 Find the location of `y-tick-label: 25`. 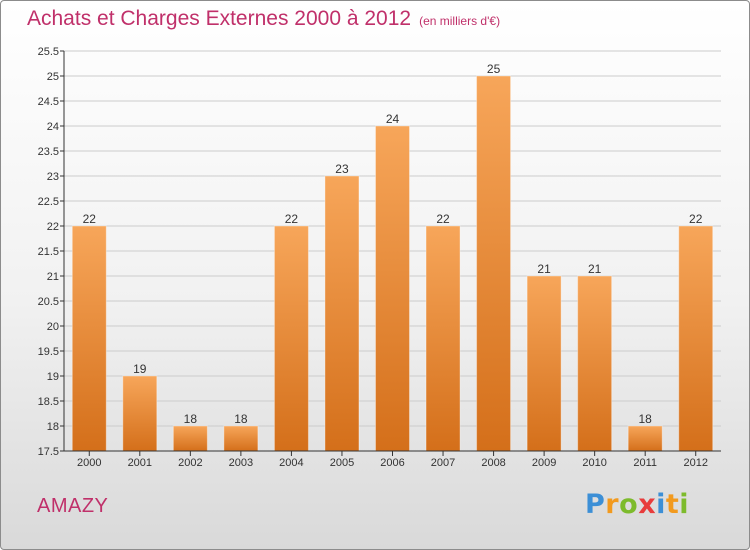

y-tick-label: 25 is located at coordinates (53, 77).